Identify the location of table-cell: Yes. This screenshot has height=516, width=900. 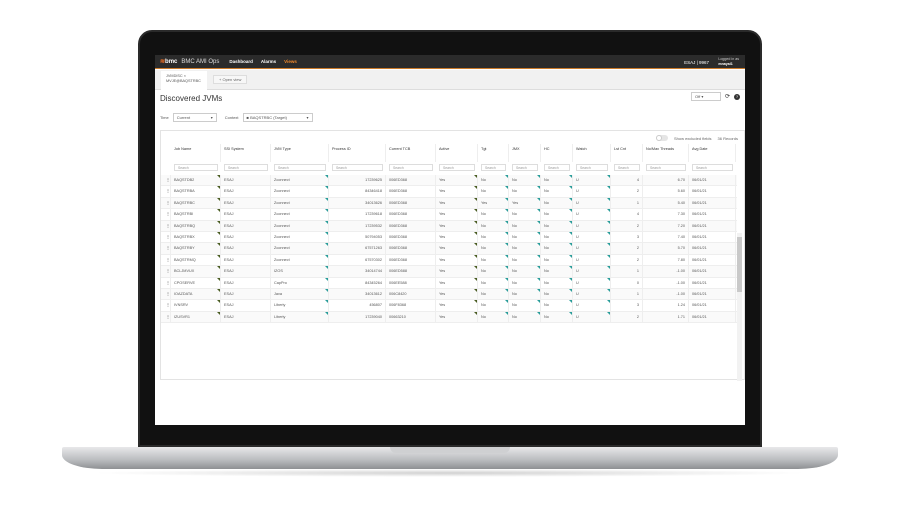
(457, 192).